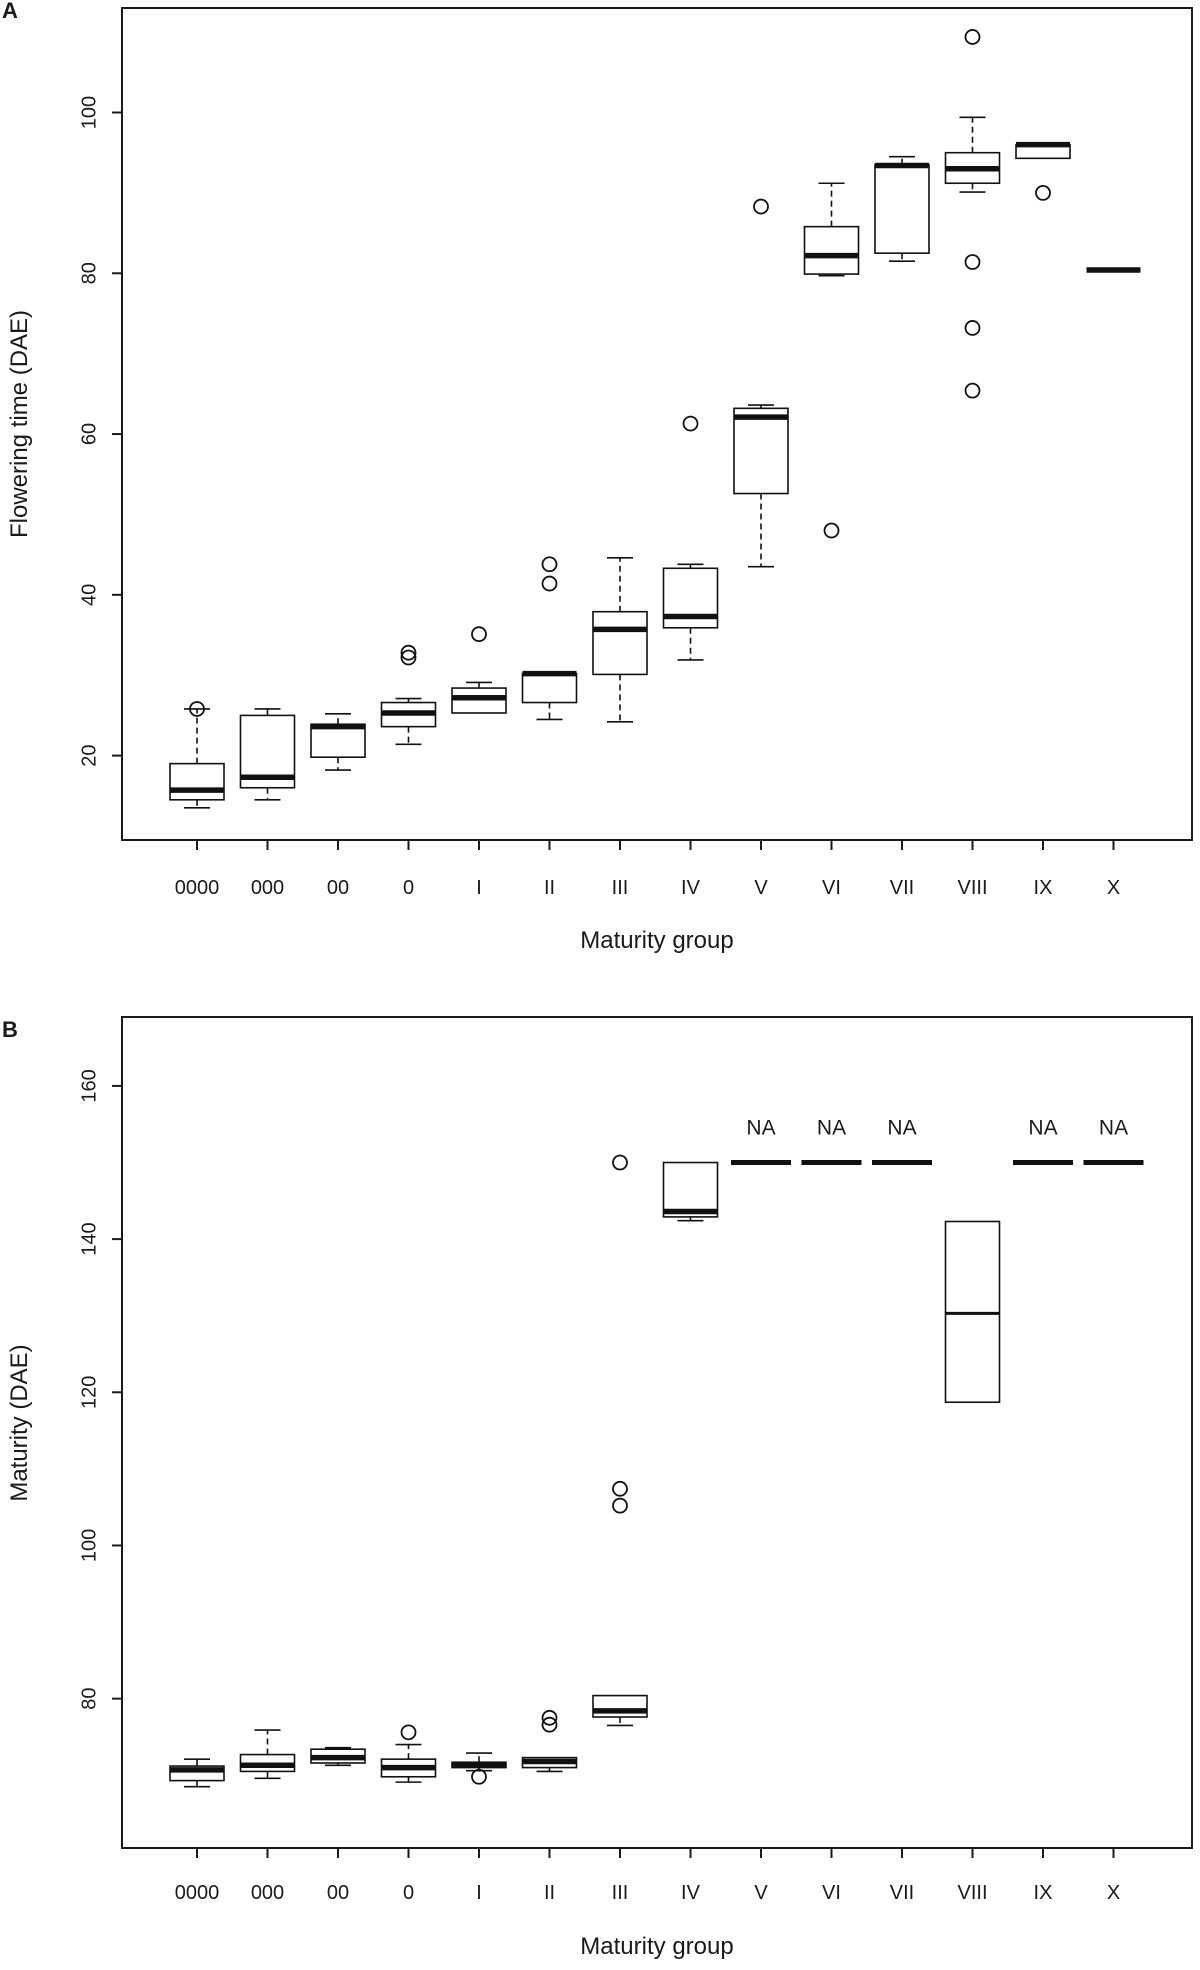  I want to click on y-tick-label: 20, so click(89, 755).